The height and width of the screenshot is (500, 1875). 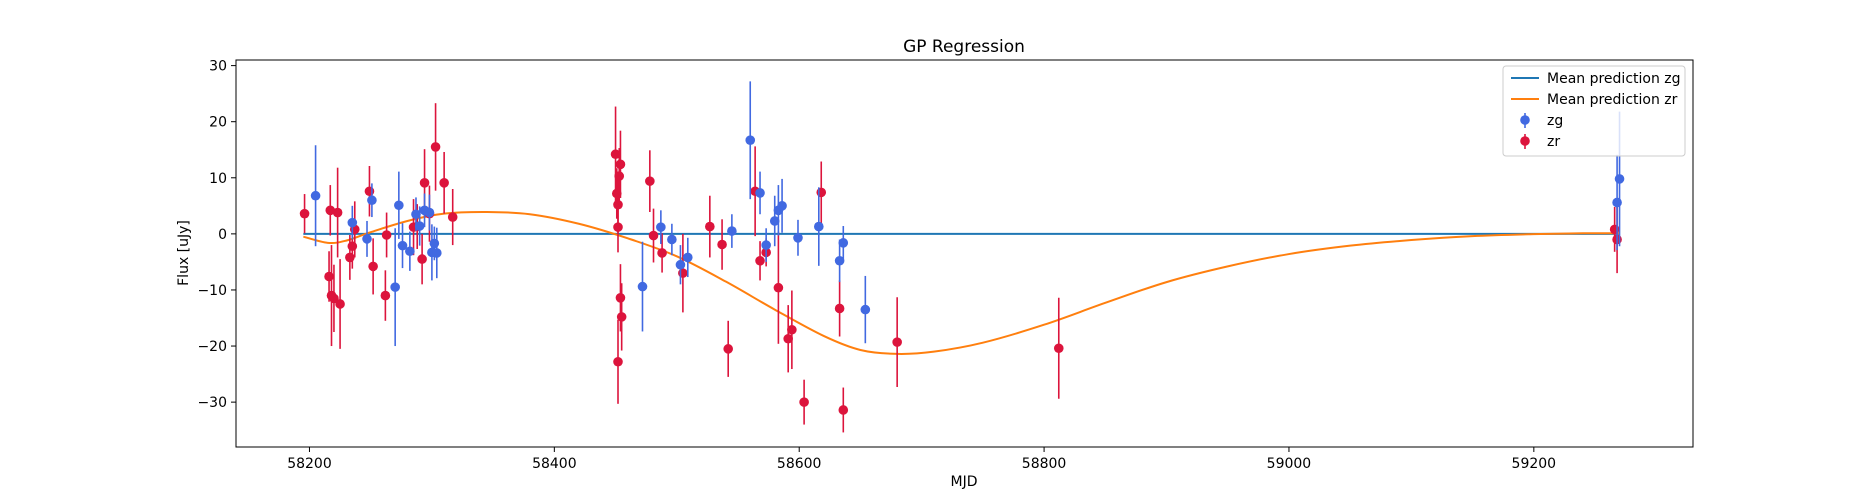 I want to click on y-axis: −30 −20 −10 0 10 20 30, so click(x=216, y=235).